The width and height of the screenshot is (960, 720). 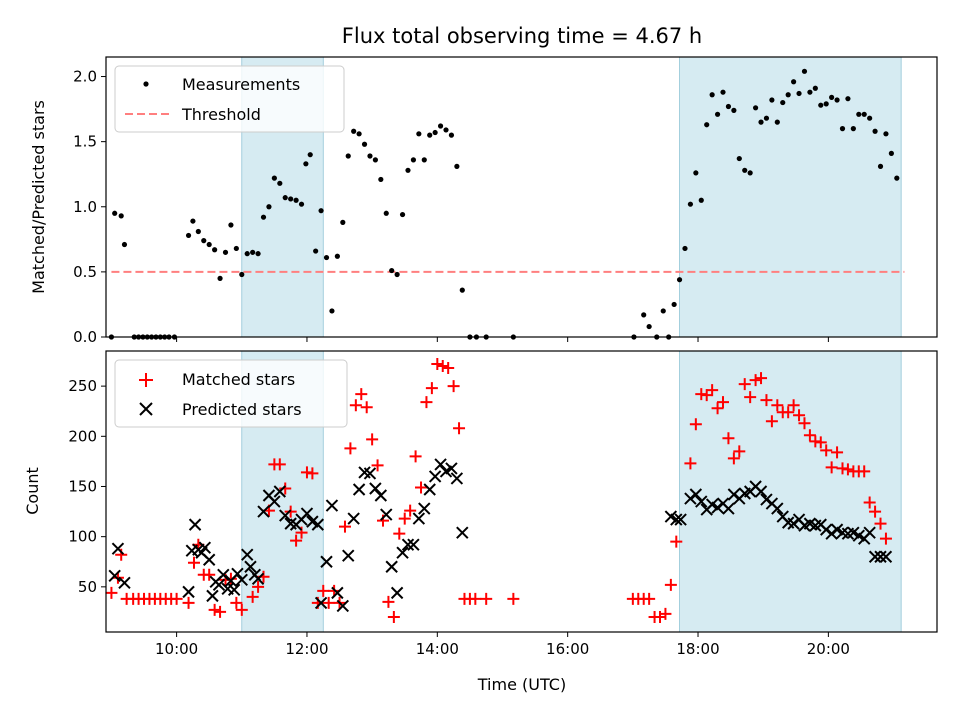 I want to click on bottom-legend-box, so click(x=231, y=393).